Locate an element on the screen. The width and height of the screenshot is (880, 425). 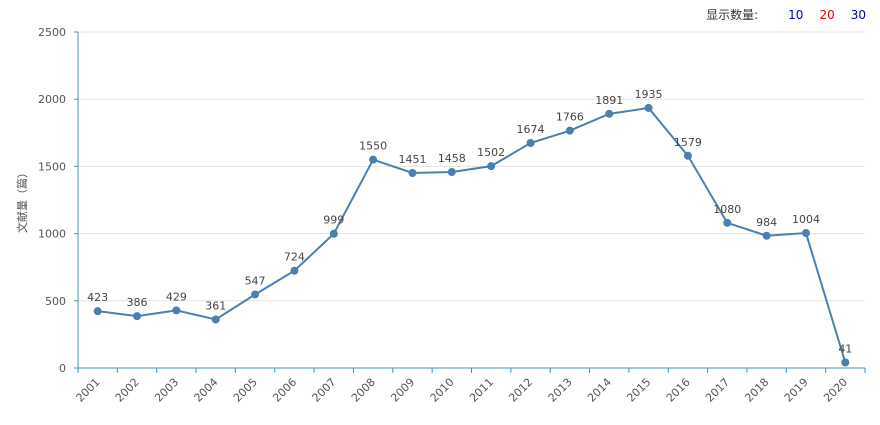
y-tick-label: 0 is located at coordinates (62, 368).